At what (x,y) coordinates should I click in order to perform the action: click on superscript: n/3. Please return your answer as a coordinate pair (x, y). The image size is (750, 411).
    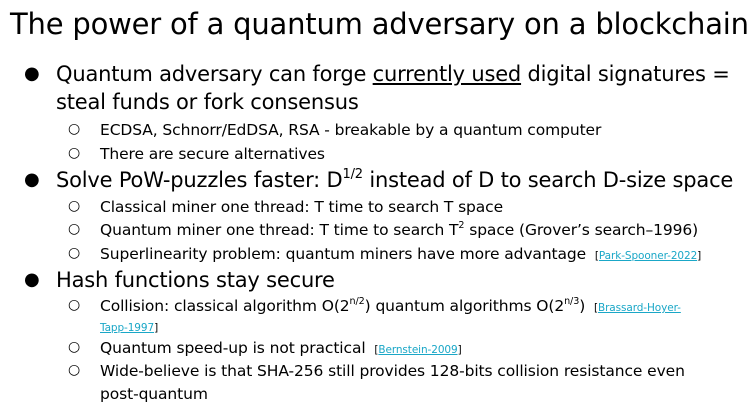
    Looking at the image, I should click on (572, 302).